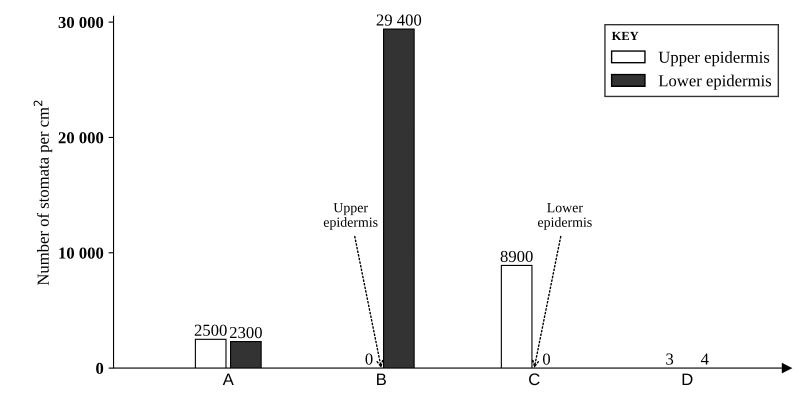 This screenshot has width=811, height=409. Describe the element at coordinates (516, 256) in the screenshot. I see `data-label: 8900` at that location.